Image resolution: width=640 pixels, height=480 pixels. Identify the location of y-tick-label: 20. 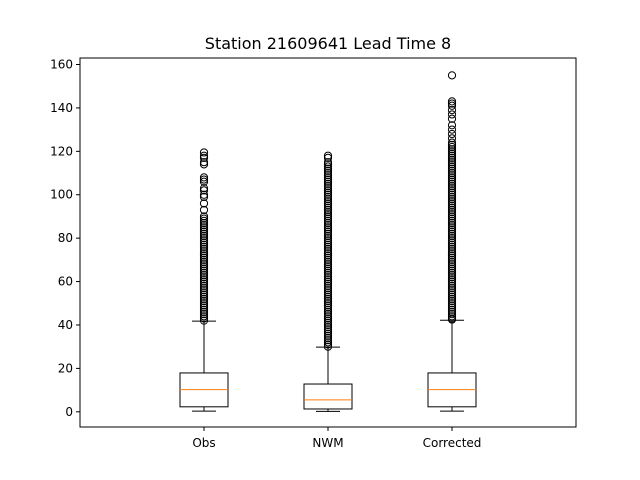
(65, 368).